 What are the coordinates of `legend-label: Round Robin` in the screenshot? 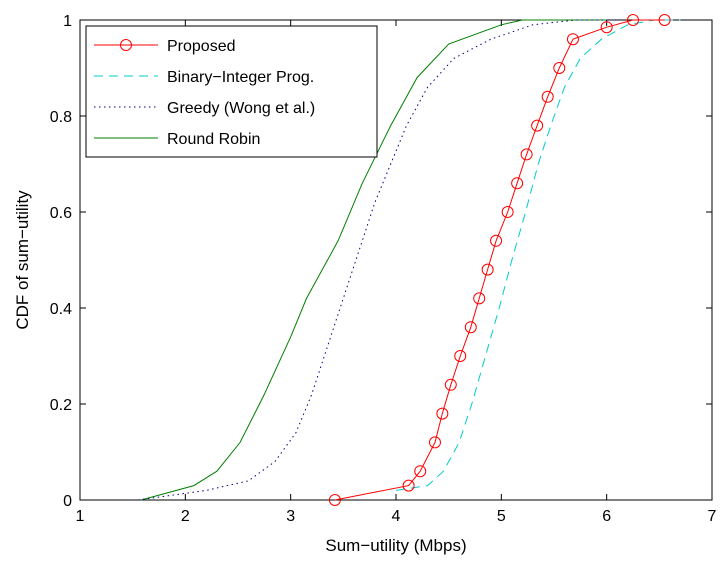 It's located at (213, 139).